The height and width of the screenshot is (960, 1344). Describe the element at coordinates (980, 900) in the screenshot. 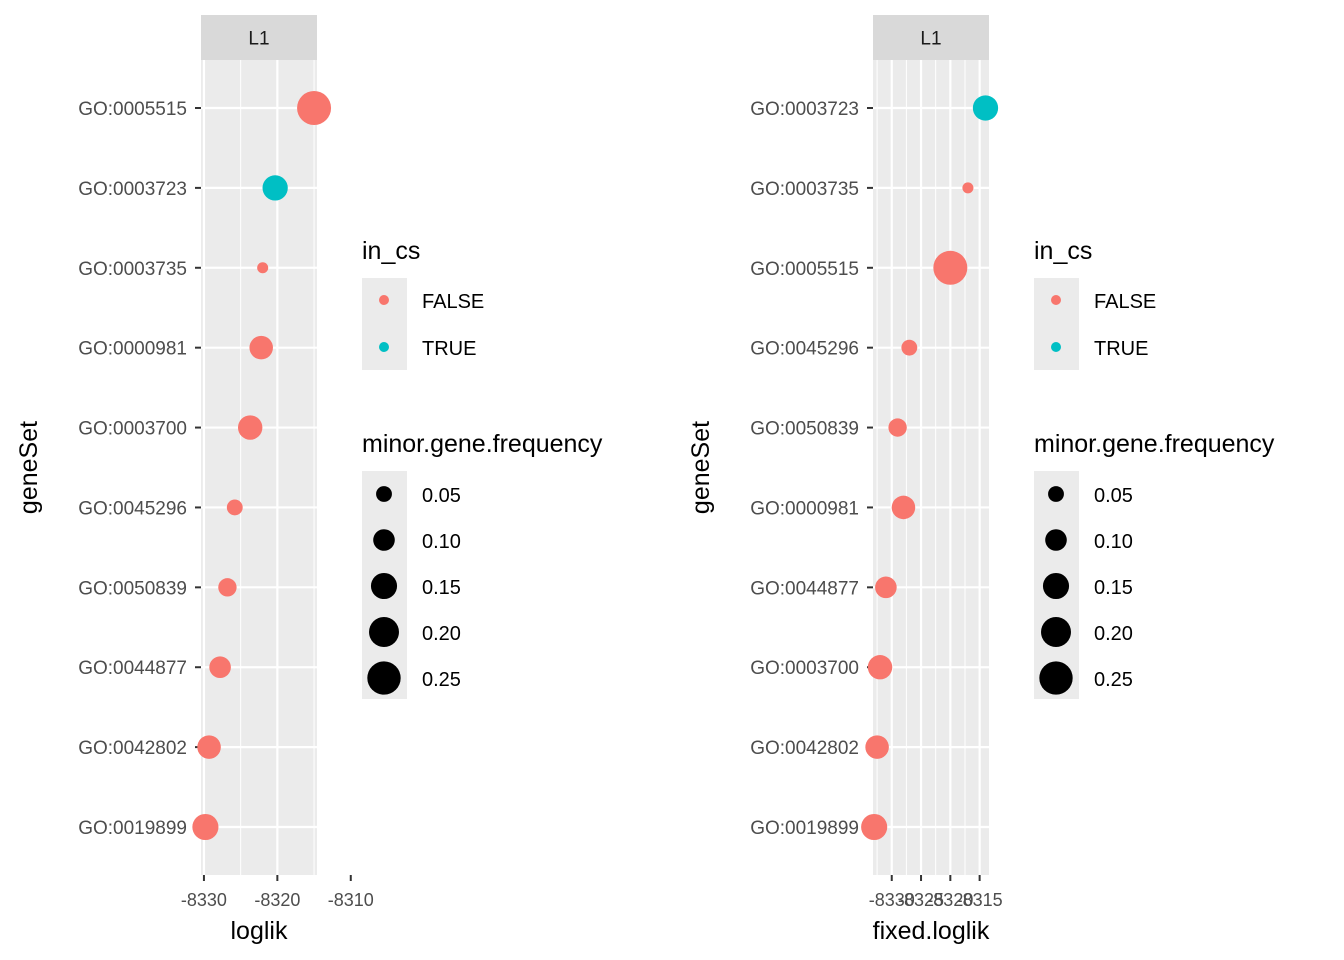

I see `x-tick-label: -8315` at that location.